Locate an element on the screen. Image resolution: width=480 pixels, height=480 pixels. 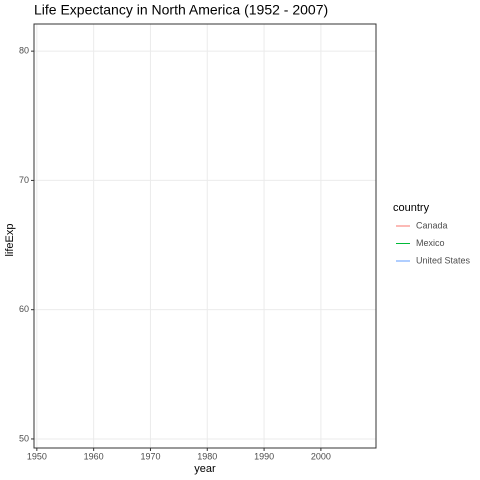
x-tick-label: 2000 is located at coordinates (321, 456).